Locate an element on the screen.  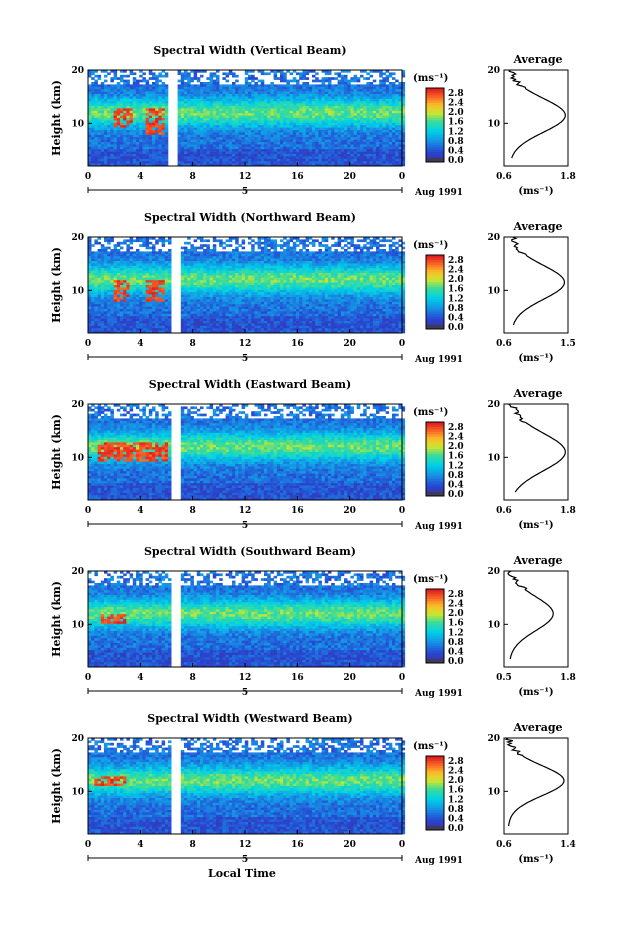
panel-title: Spectral Width (Eastward Beam) is located at coordinates (250, 384).